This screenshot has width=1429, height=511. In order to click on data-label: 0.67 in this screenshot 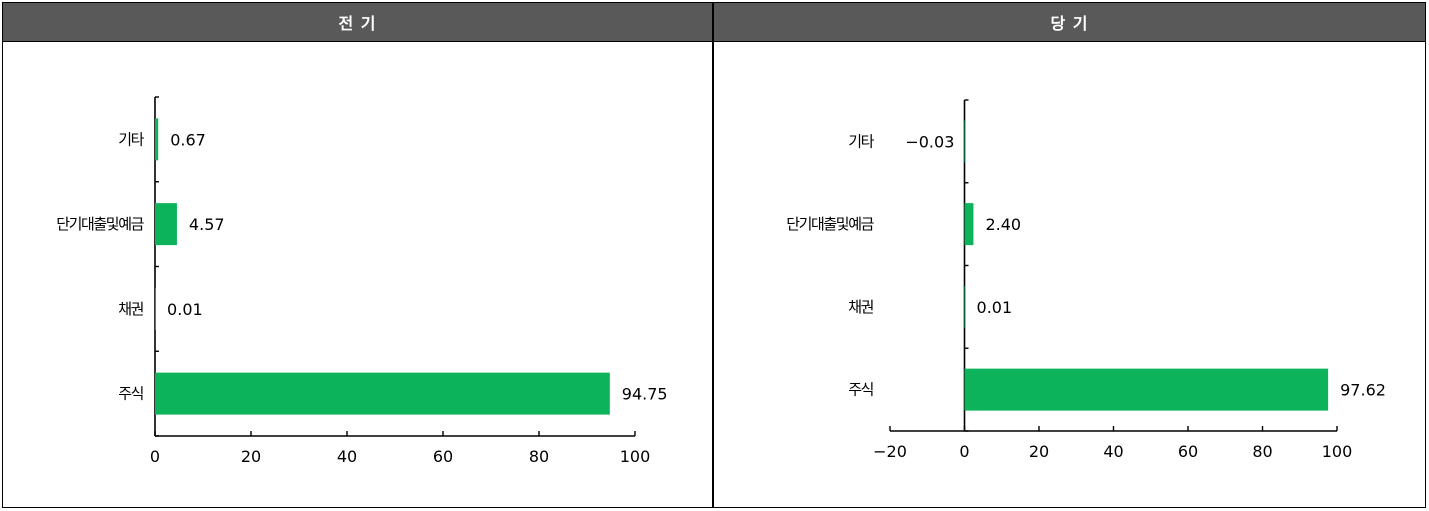, I will do `click(188, 139)`.